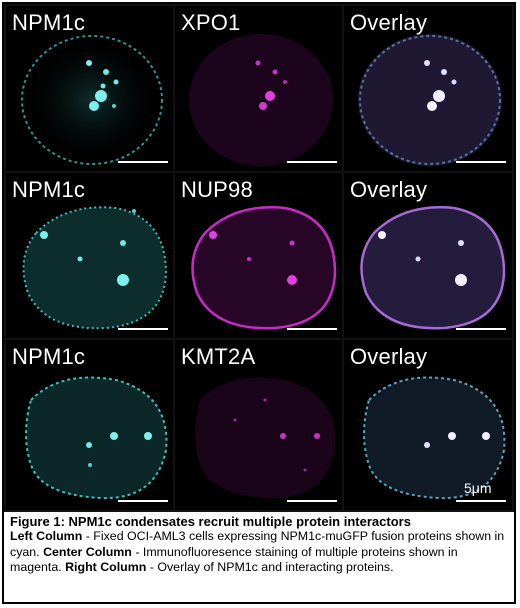  I want to click on panel-r2-overlay: Overlay, so click(428, 255).